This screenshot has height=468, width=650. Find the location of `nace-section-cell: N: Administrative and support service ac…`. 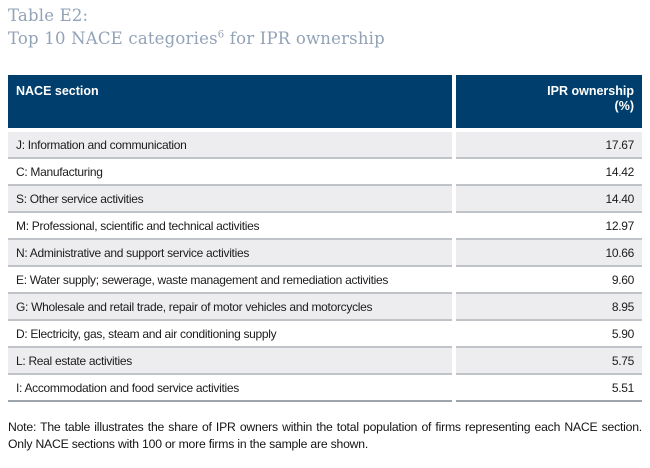

nace-section-cell: N: Administrative and support service ac… is located at coordinates (230, 253).